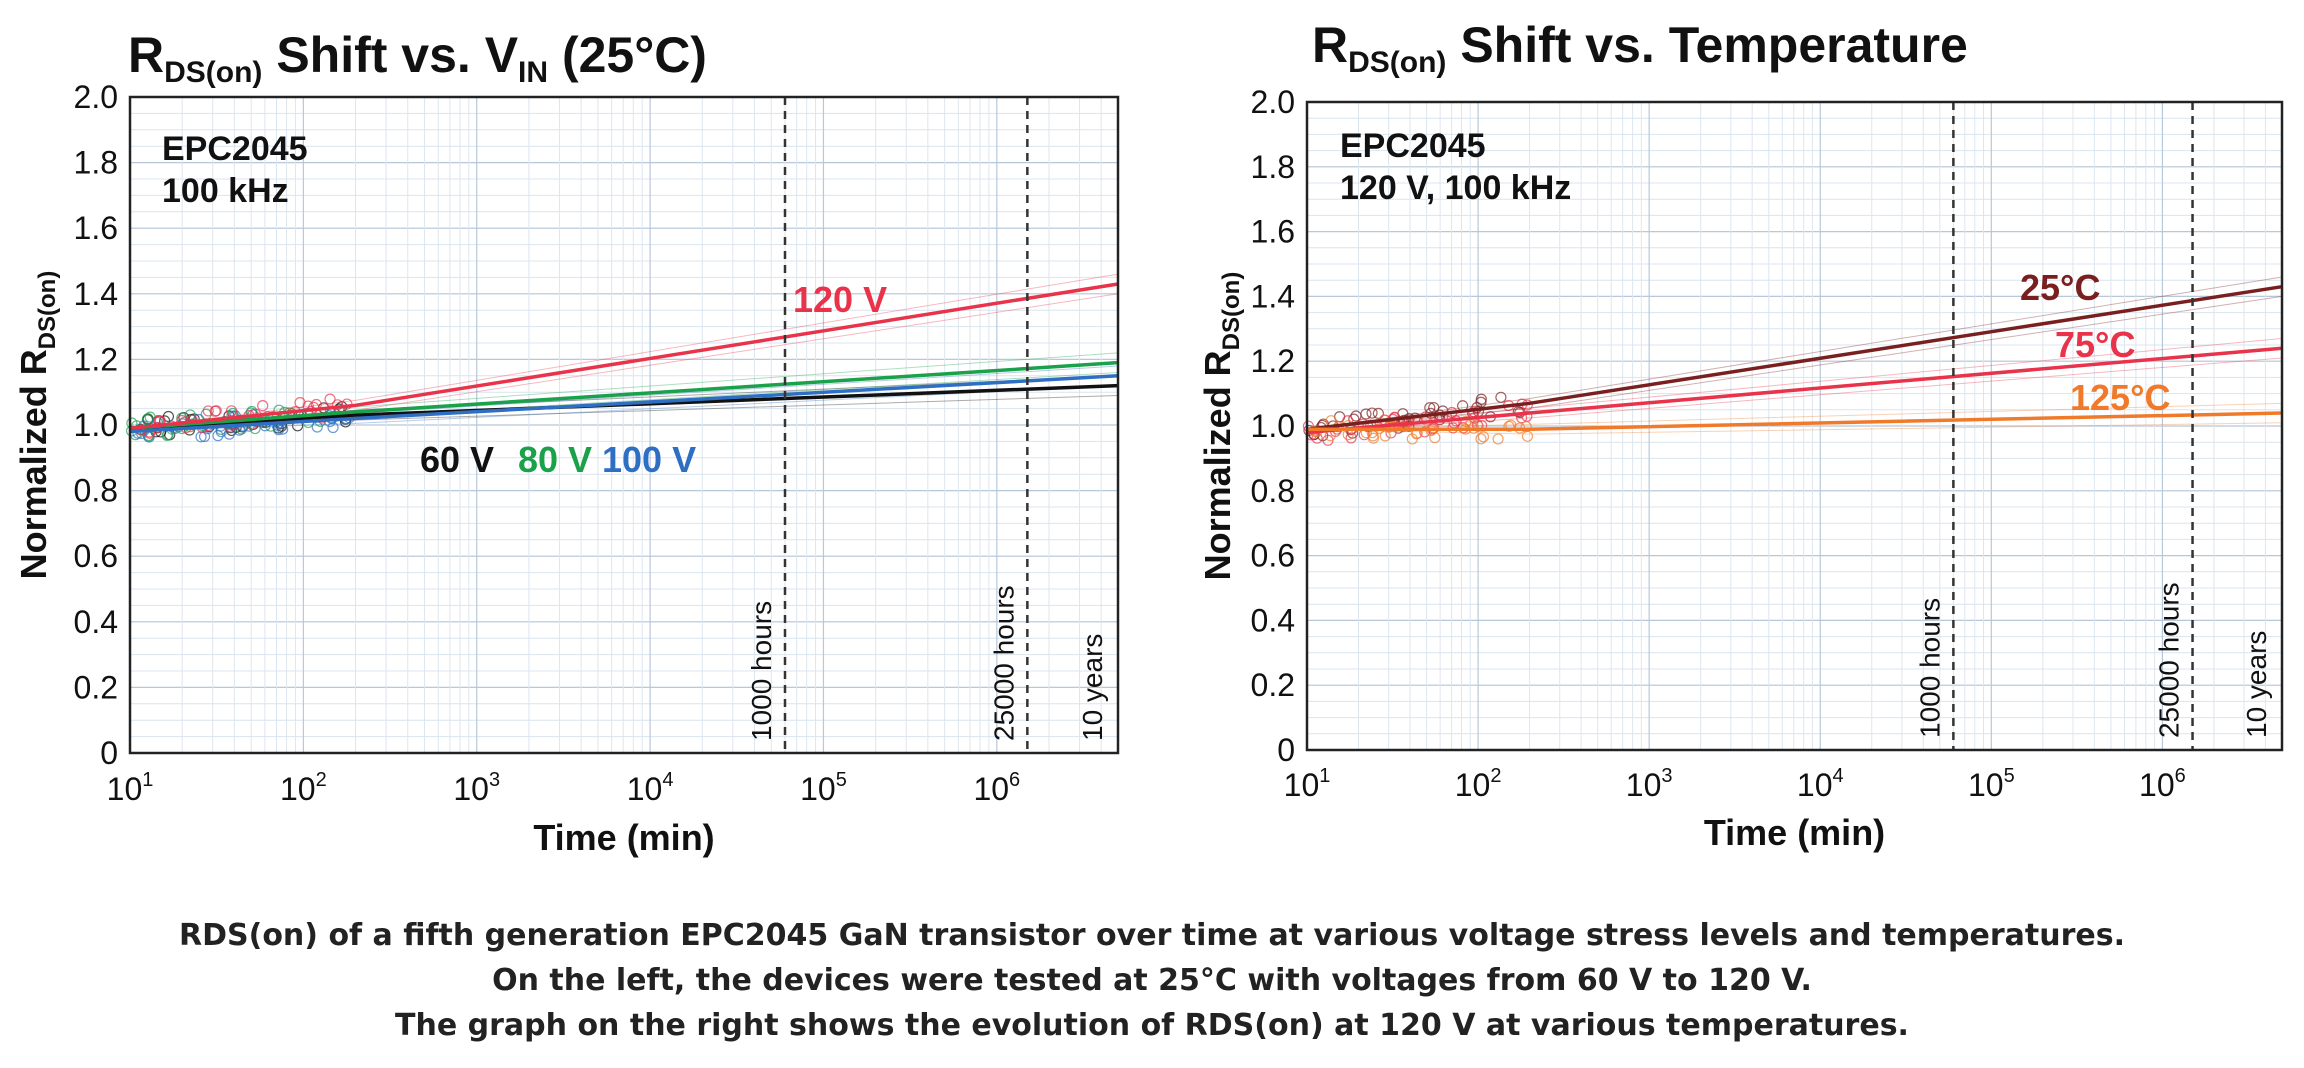 This screenshot has width=2304, height=1068. What do you see at coordinates (2060, 287) in the screenshot?
I see `series-label: 25°C` at bounding box center [2060, 287].